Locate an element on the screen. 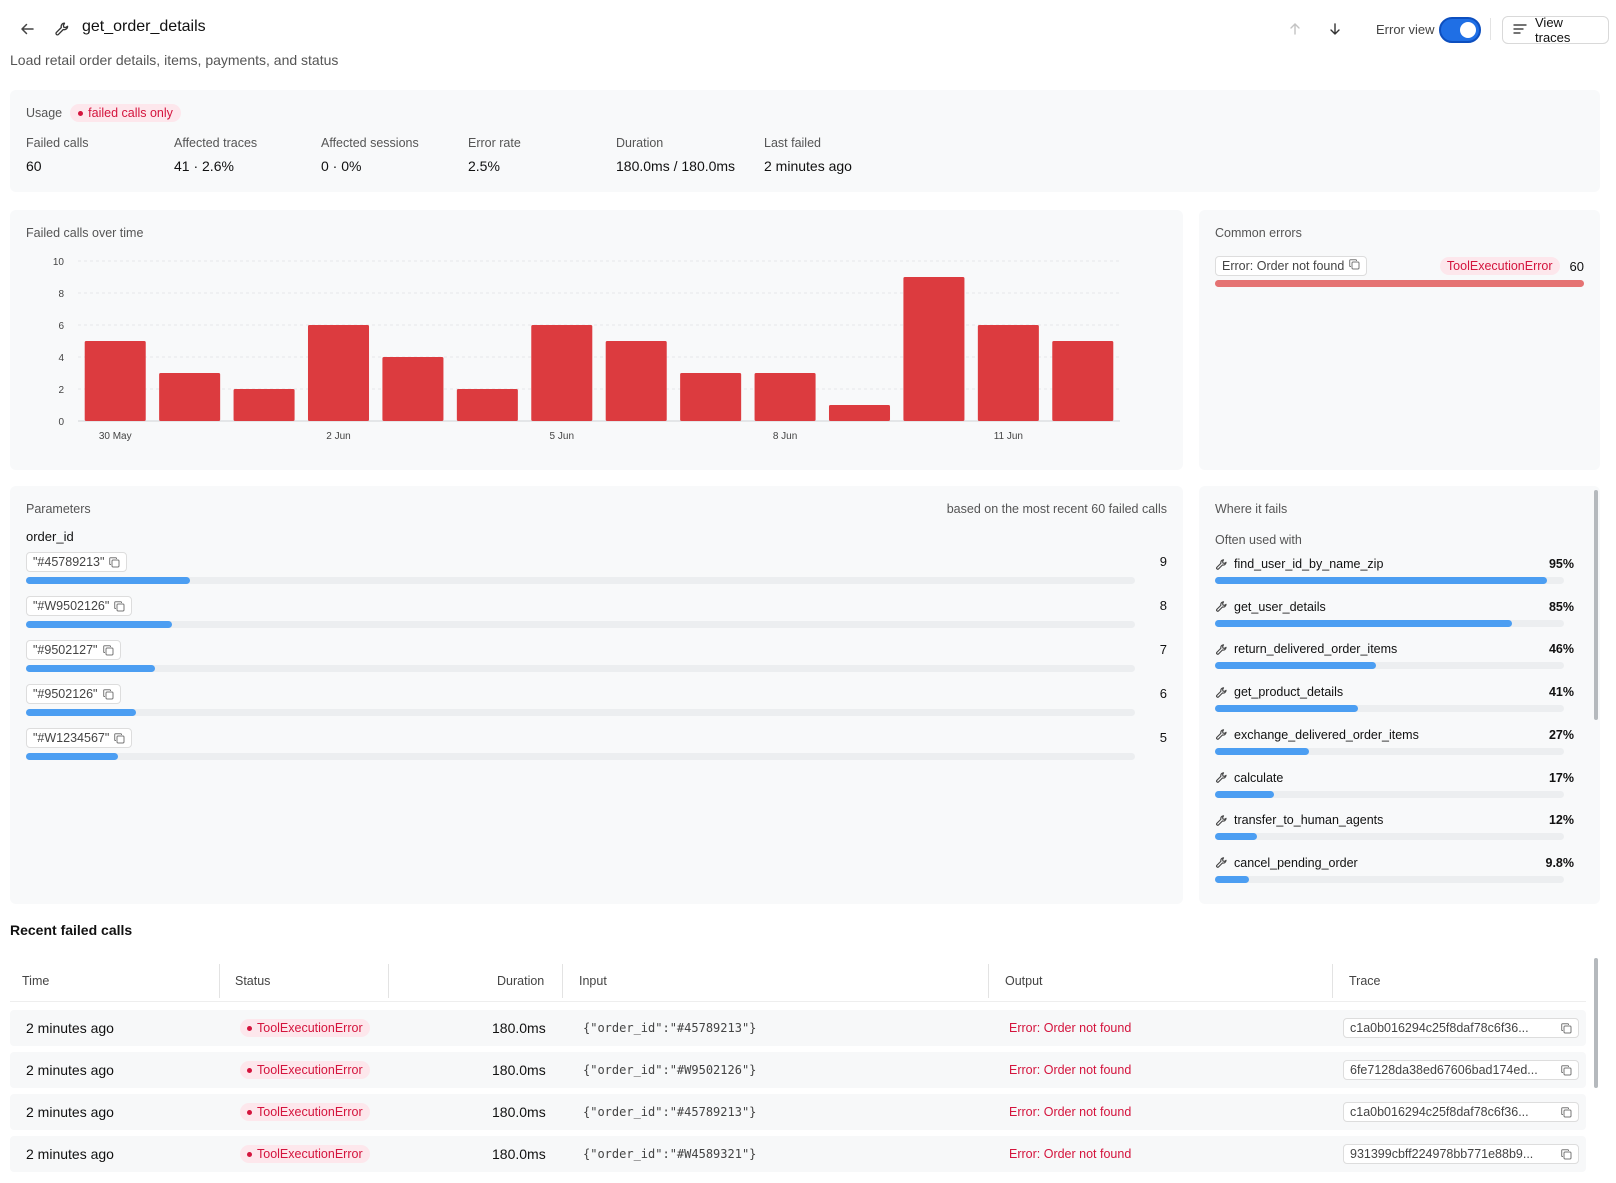 This screenshot has width=1616, height=1183. error-view-label: Error view is located at coordinates (1405, 29).